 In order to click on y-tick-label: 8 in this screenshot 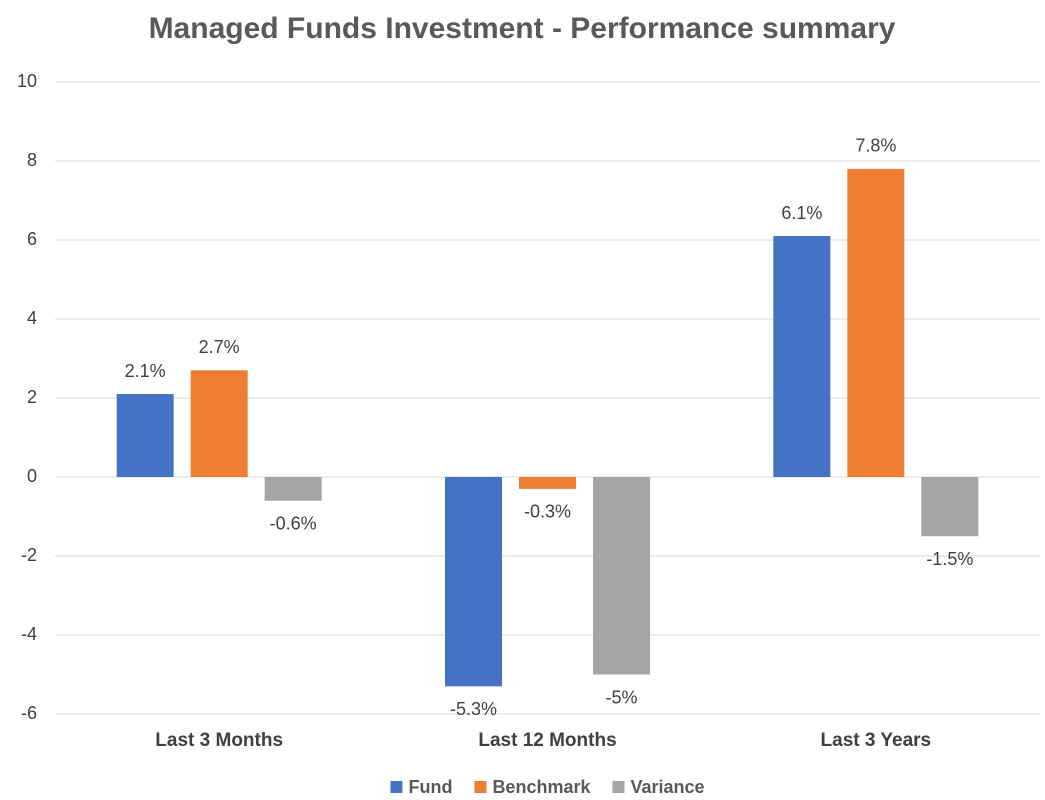, I will do `click(32, 160)`.